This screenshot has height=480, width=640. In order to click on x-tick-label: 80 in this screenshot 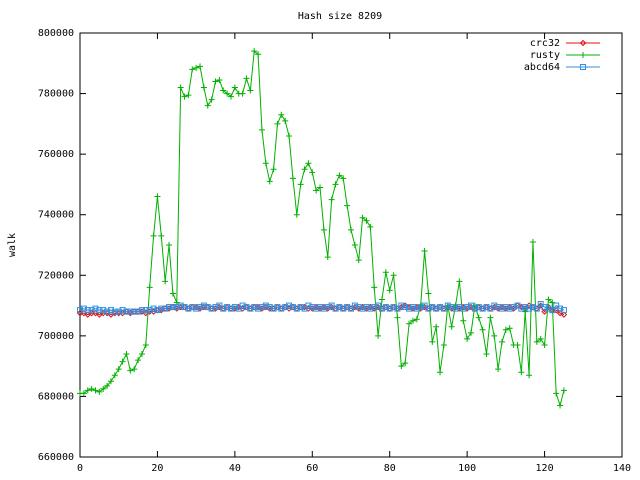, I will do `click(390, 468)`.